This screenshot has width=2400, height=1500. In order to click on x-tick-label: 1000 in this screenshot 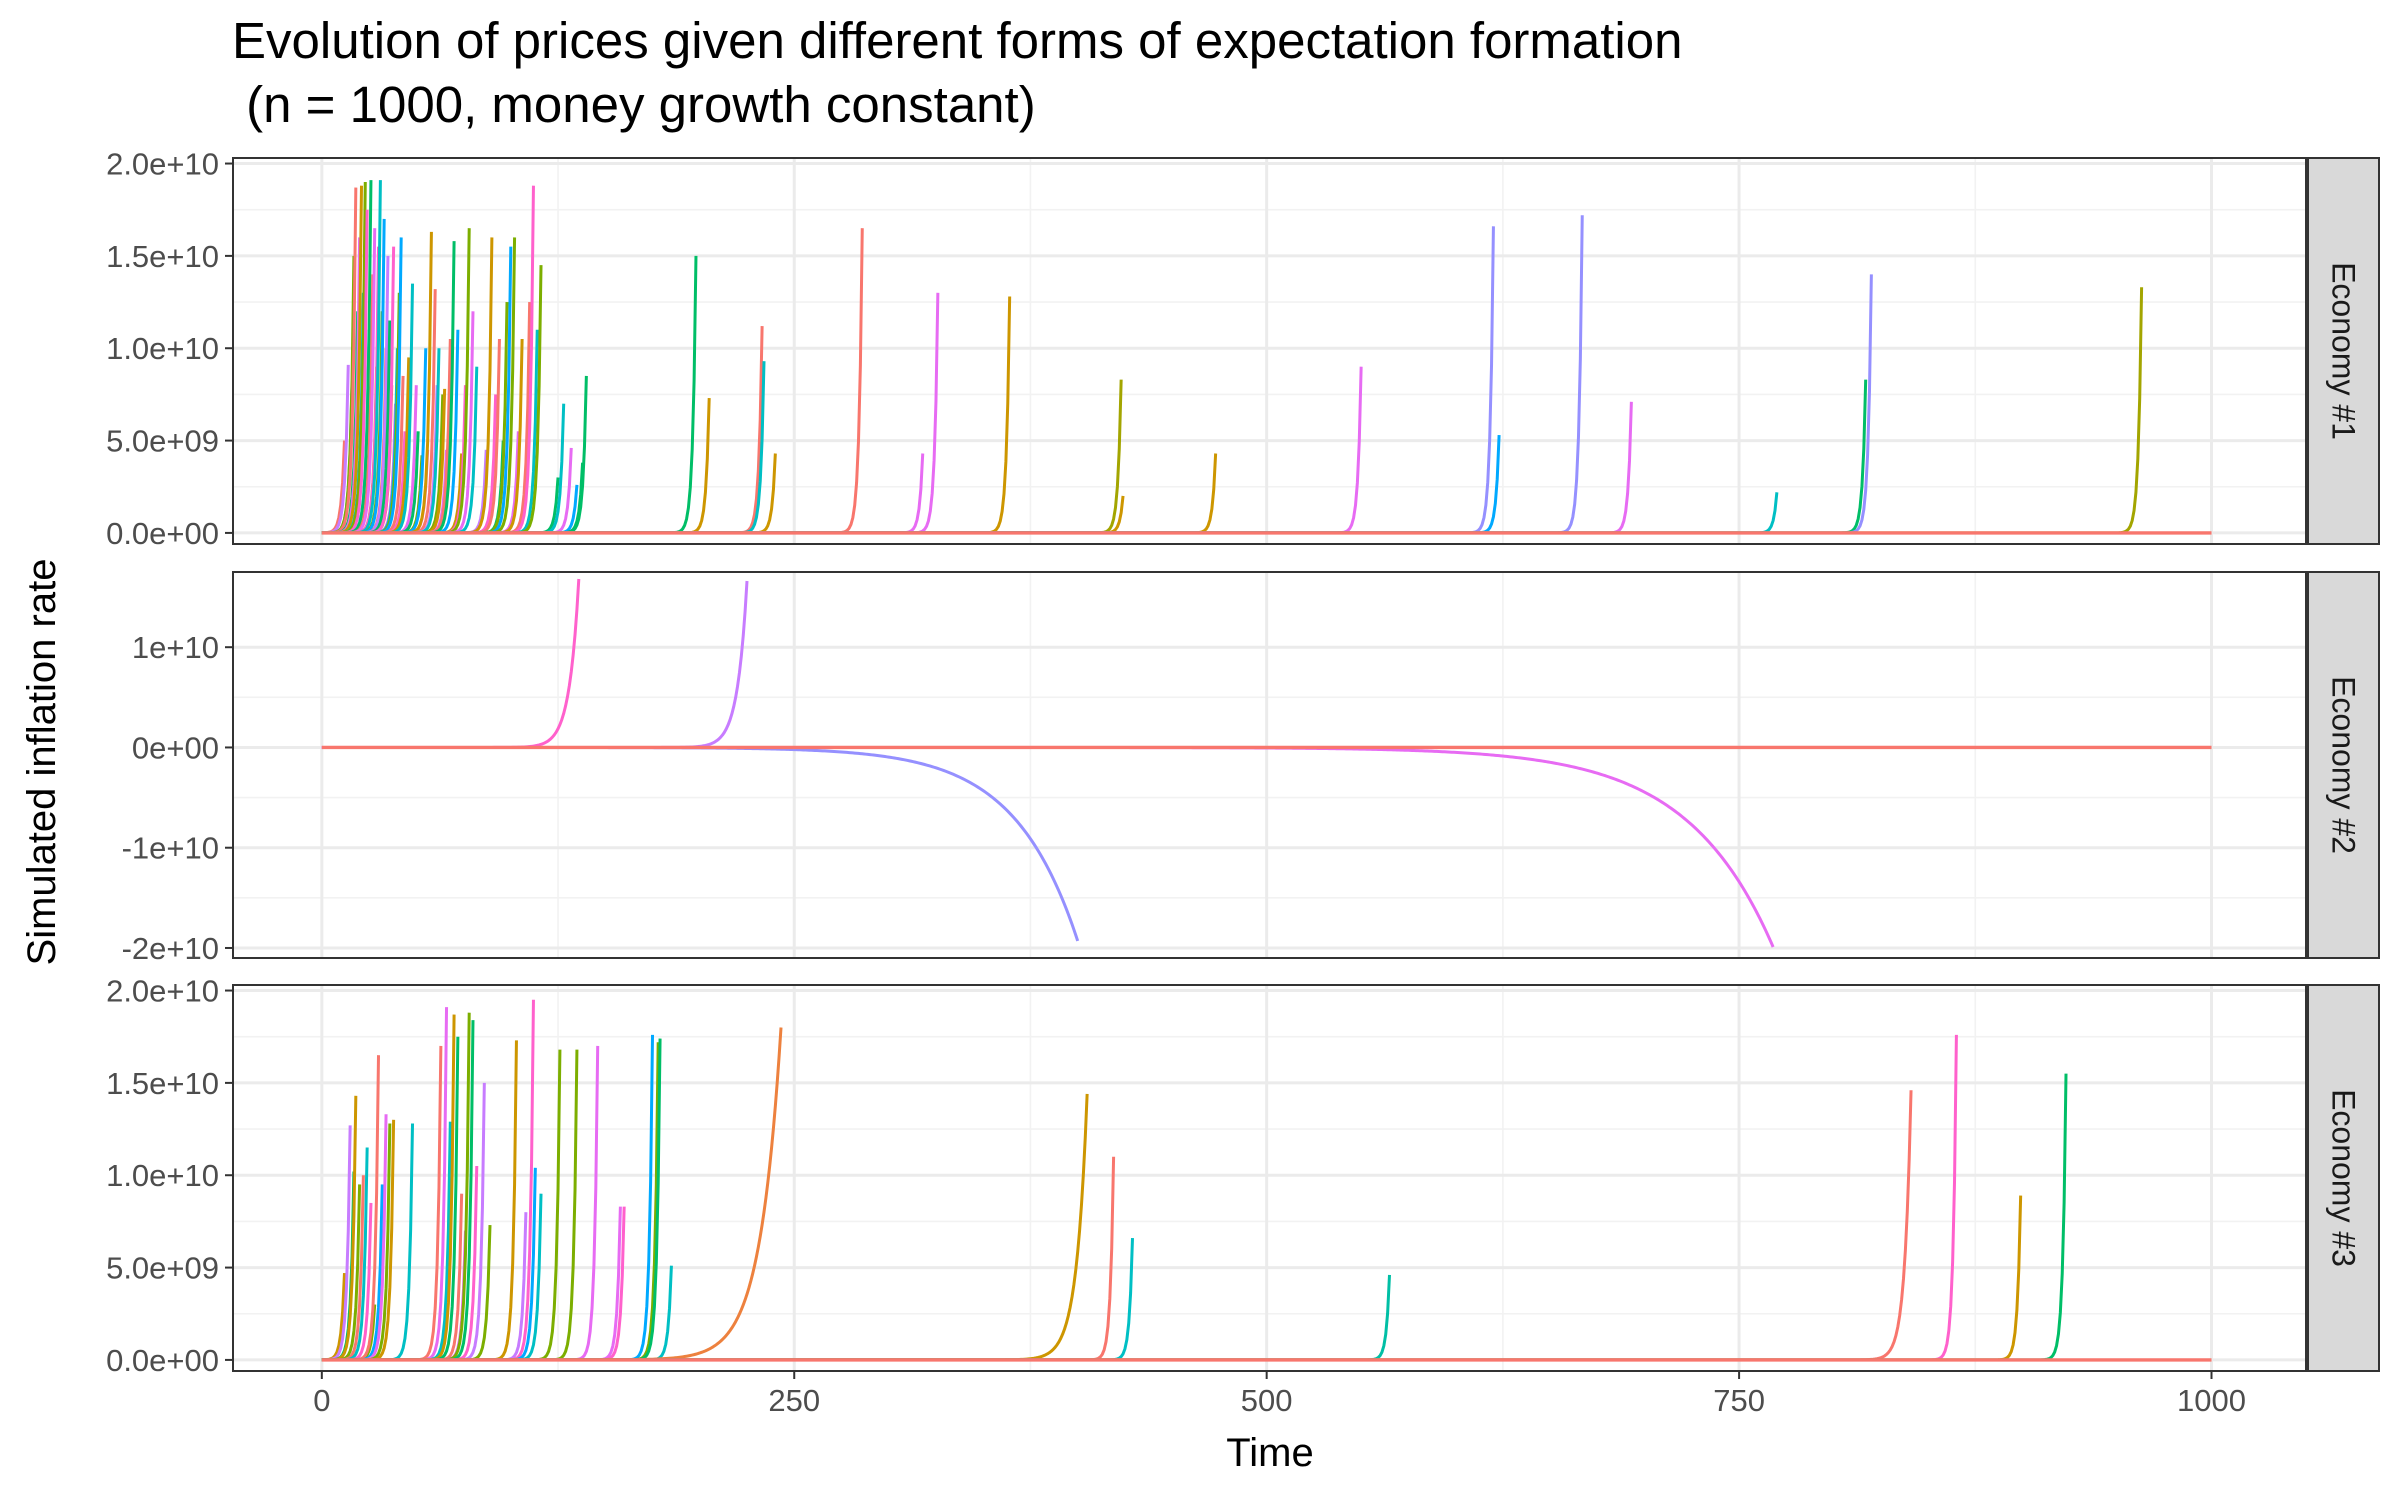, I will do `click(2211, 1400)`.